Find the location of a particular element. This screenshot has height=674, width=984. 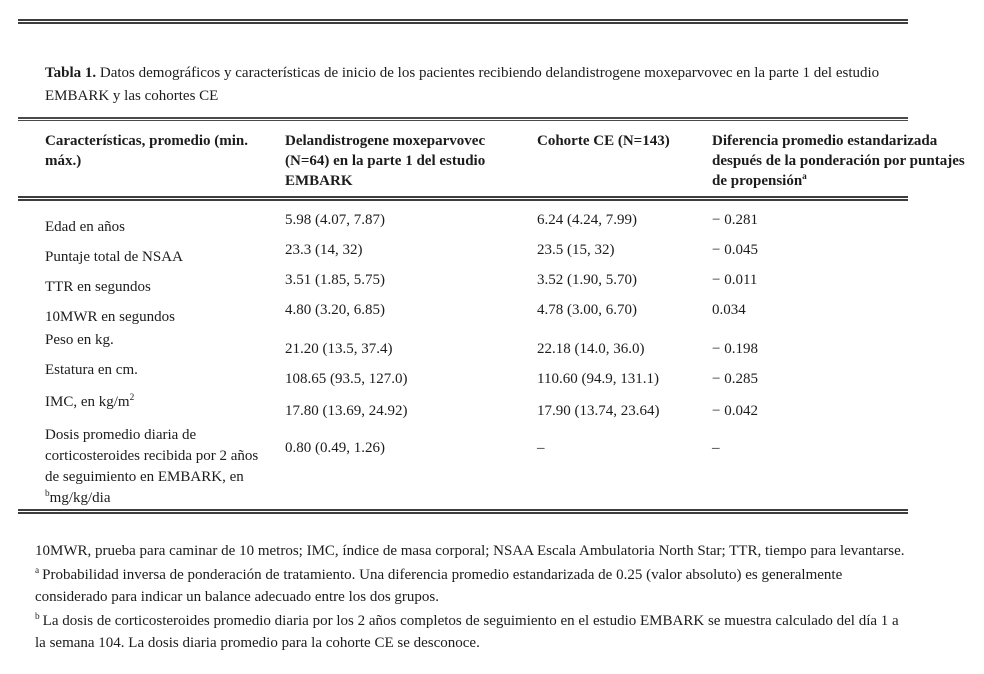

embark-value: 4.80 (3.20, 6.85) is located at coordinates (335, 310).